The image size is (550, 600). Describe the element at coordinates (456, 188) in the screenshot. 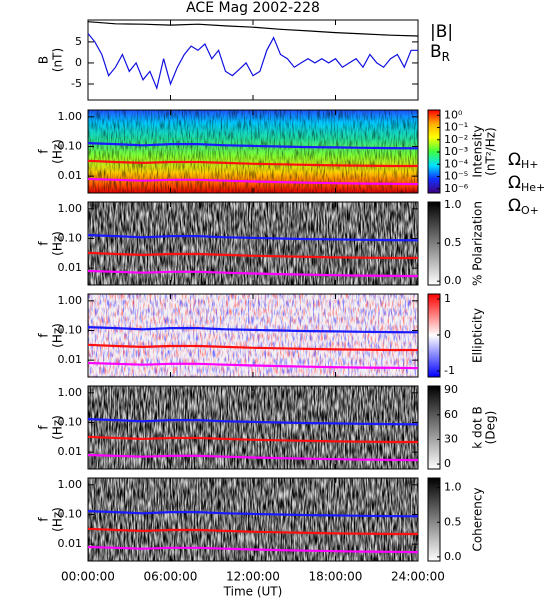

I see `colorbar-tick-label: 10⁻⁶` at that location.